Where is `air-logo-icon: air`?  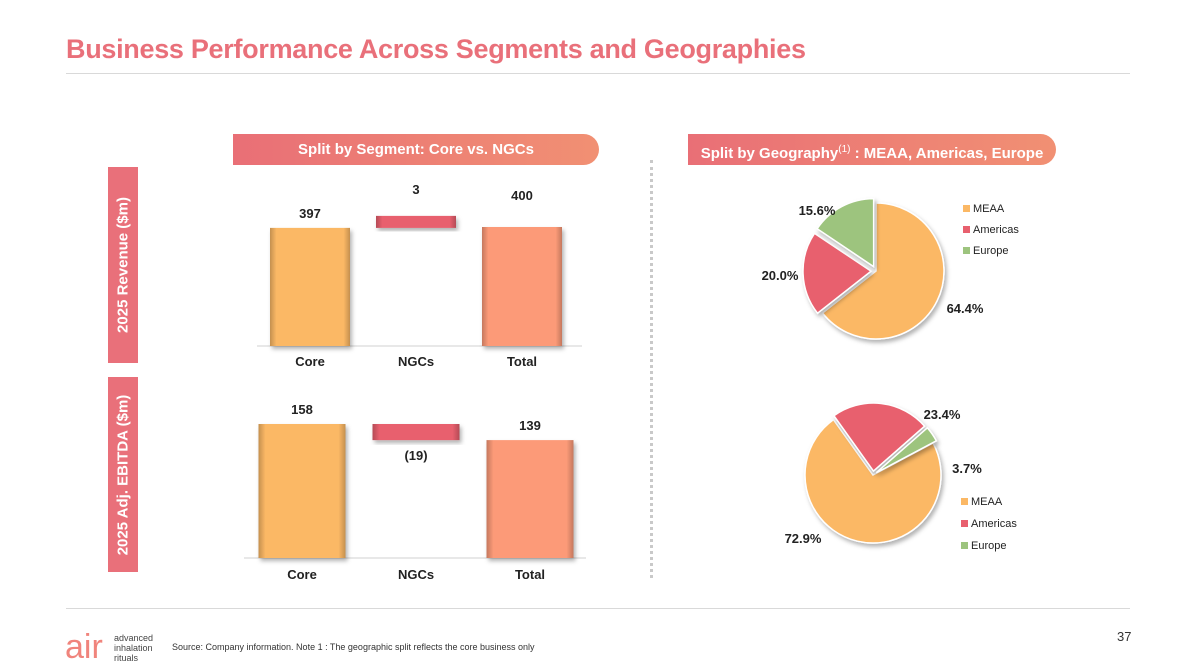 air-logo-icon: air is located at coordinates (84, 645).